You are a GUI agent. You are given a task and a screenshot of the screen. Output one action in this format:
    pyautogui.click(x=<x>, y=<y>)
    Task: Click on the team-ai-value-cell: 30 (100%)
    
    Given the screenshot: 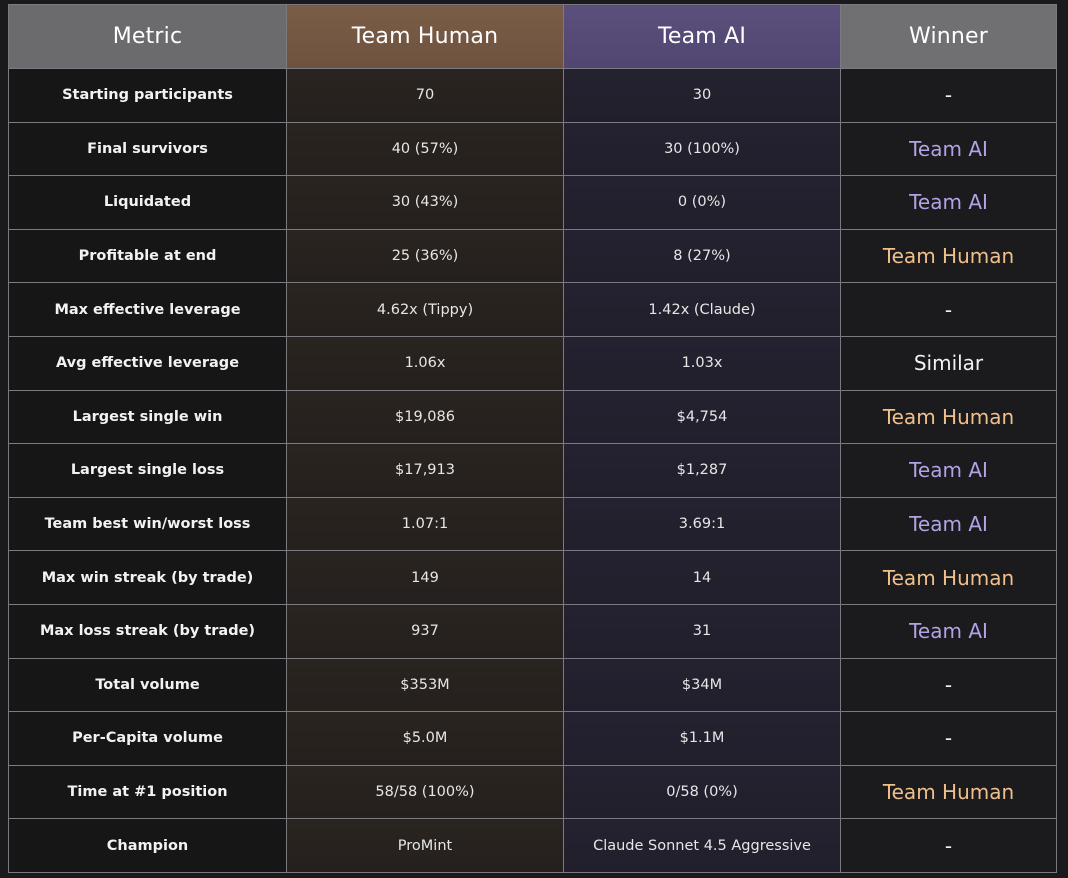 What is the action you would take?
    pyautogui.click(x=702, y=149)
    